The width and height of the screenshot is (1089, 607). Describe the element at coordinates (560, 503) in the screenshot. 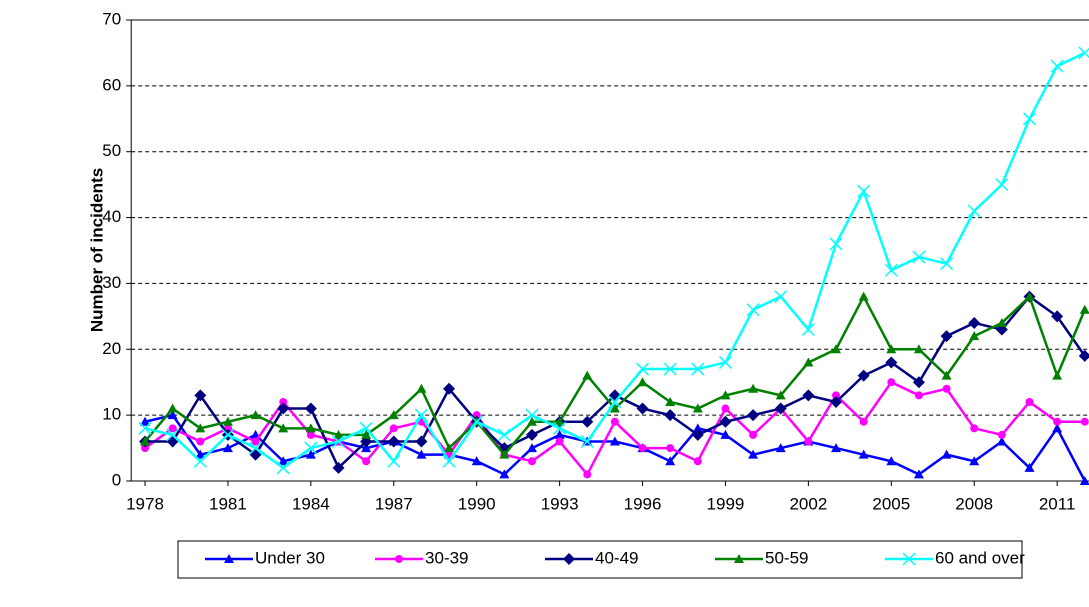

I see `x-tick-label: 1993` at that location.